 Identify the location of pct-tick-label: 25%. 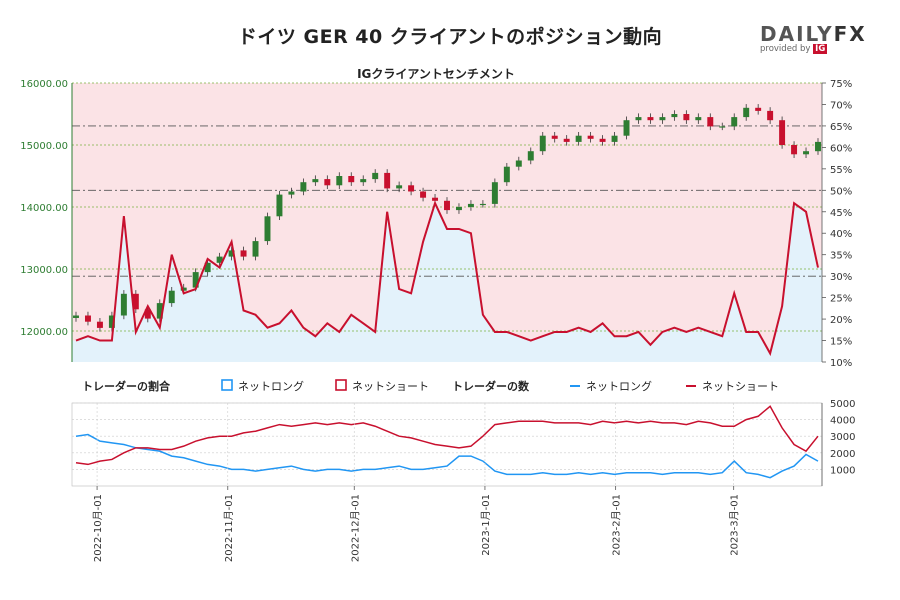
(841, 299).